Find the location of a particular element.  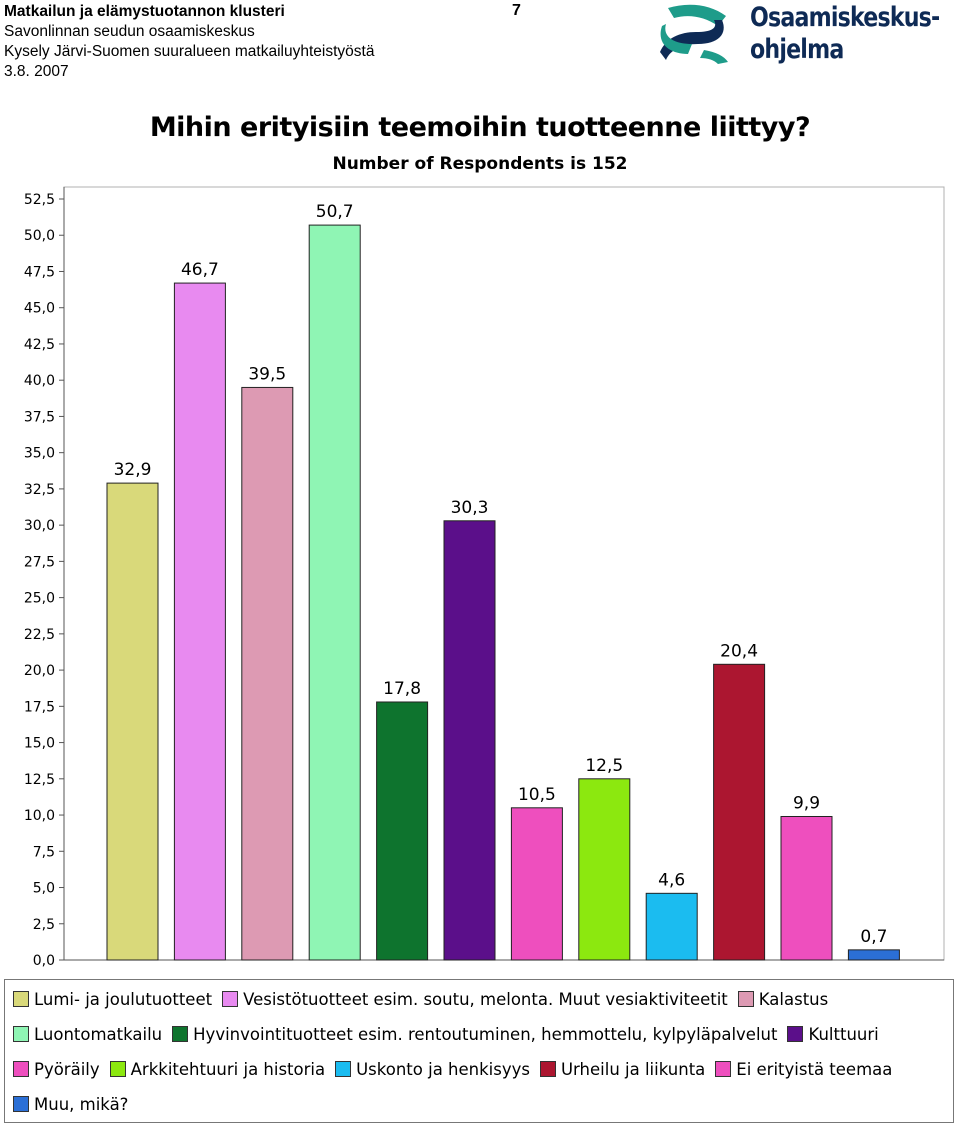

y-tick-label: 15,0 is located at coordinates (39, 744).